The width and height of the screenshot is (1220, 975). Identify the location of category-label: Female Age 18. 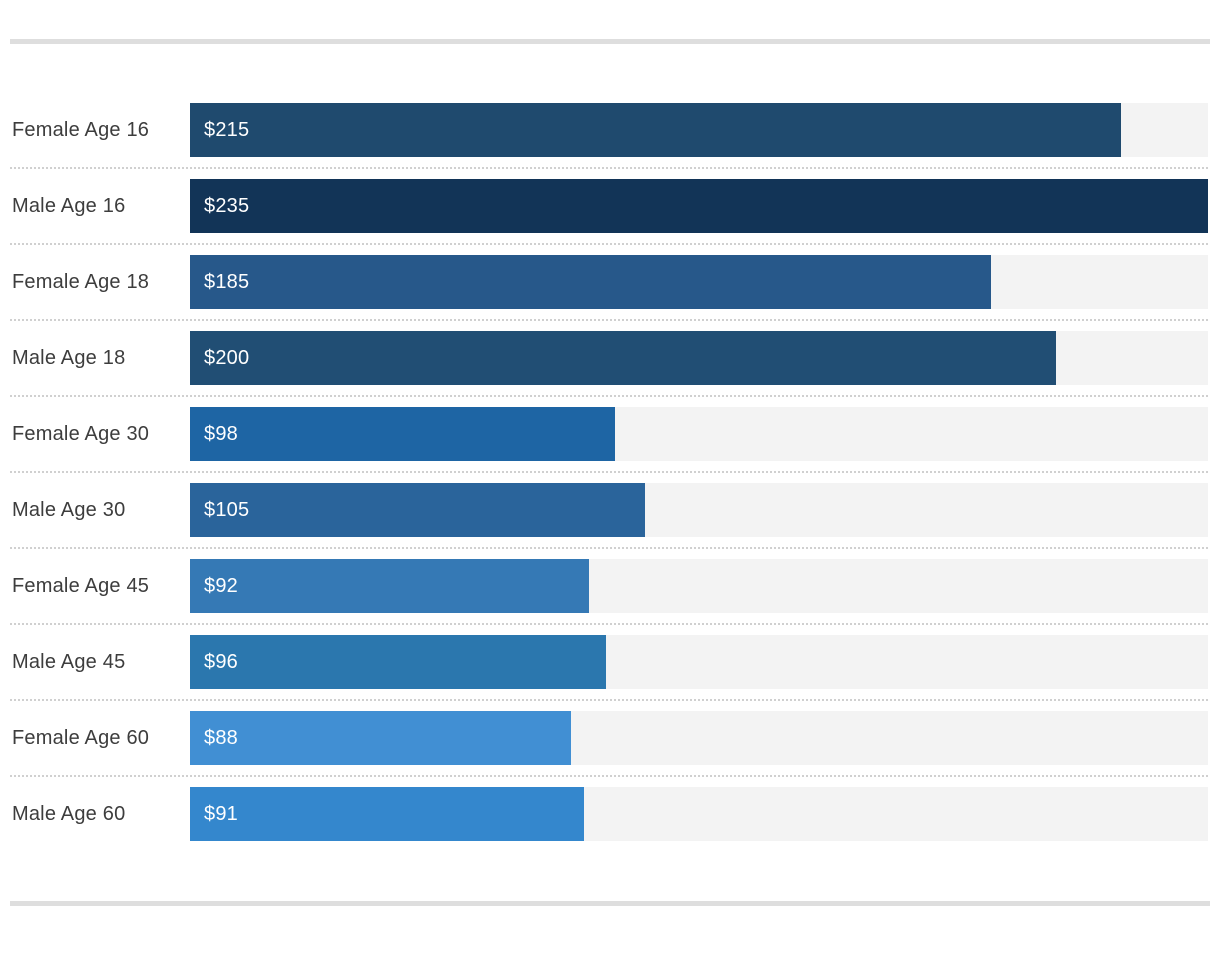
(81, 281).